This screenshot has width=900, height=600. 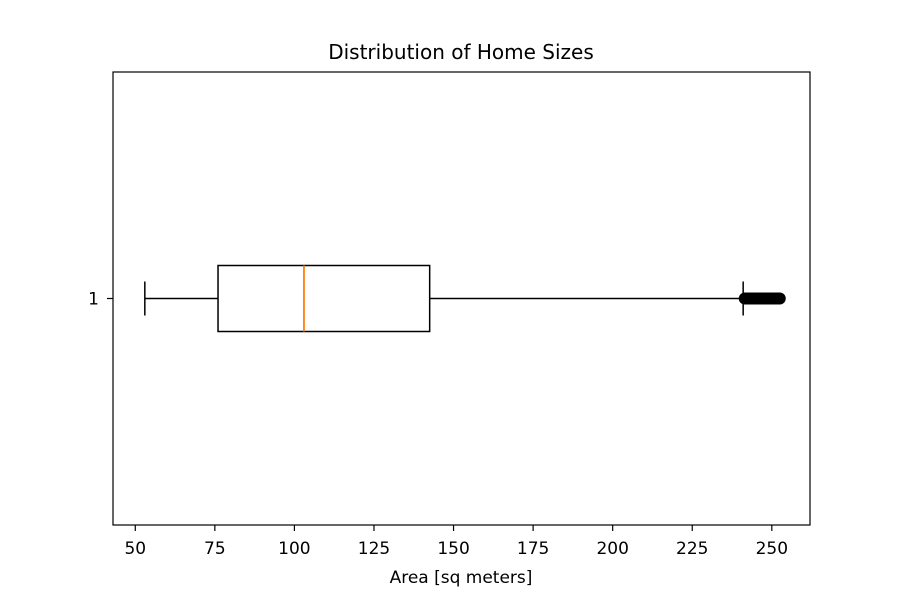 What do you see at coordinates (533, 549) in the screenshot?
I see `x-tick-label: 175` at bounding box center [533, 549].